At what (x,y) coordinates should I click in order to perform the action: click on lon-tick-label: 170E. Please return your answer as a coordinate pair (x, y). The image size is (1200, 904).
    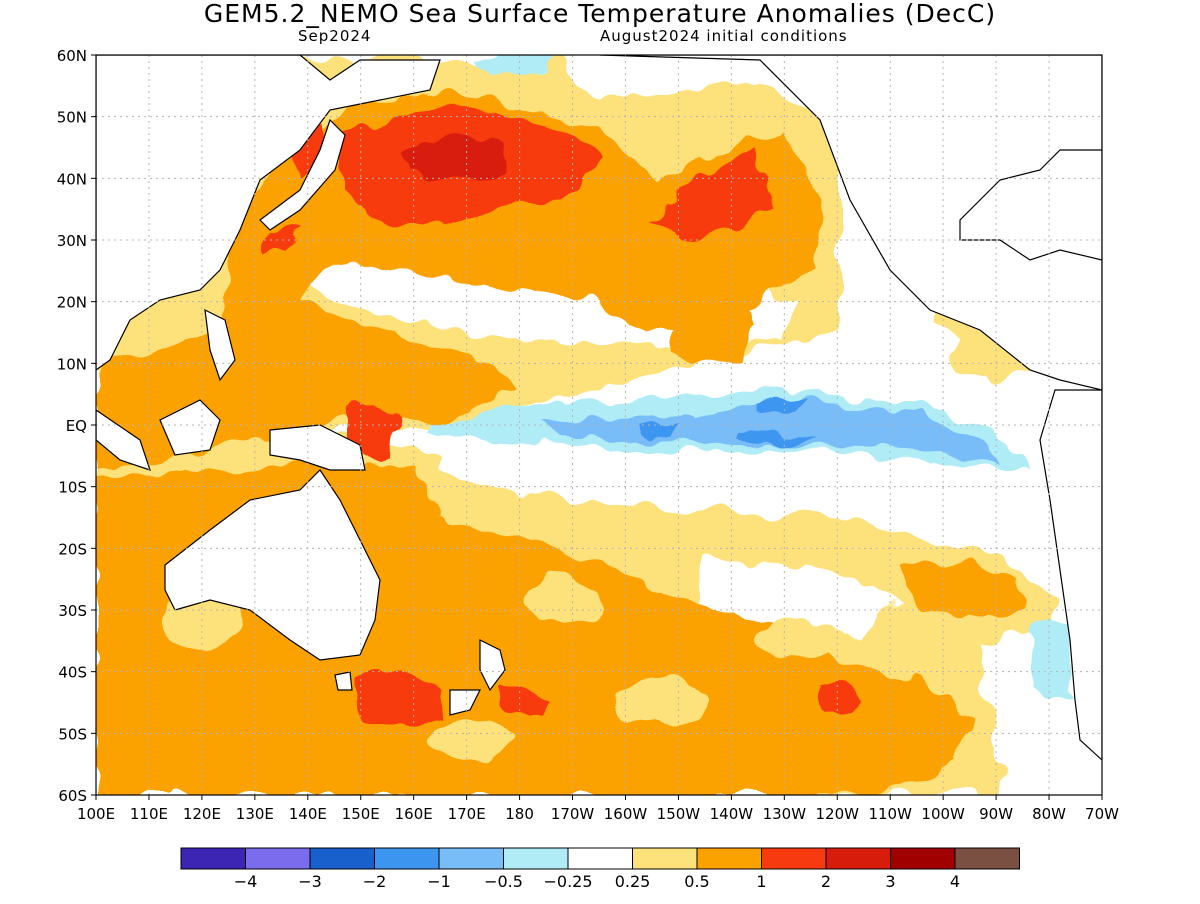
    Looking at the image, I should click on (467, 814).